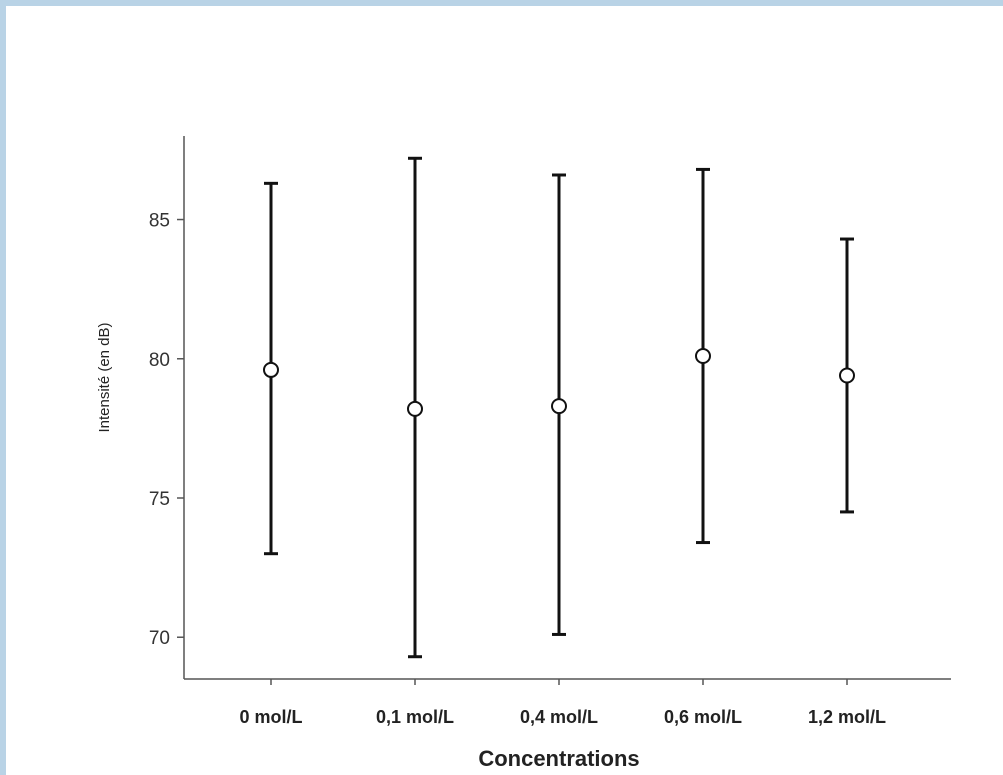 The height and width of the screenshot is (775, 1003). I want to click on x-tick-label: 1,2 mol/L, so click(847, 717).